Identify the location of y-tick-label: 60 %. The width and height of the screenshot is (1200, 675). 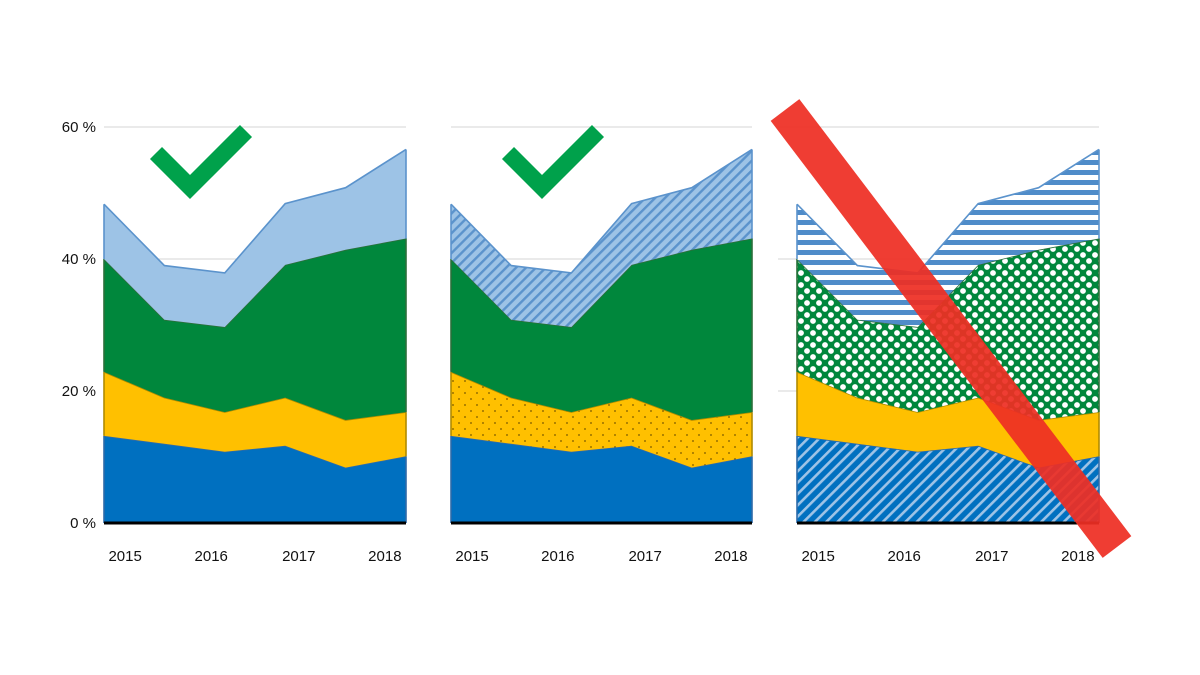
(79, 127).